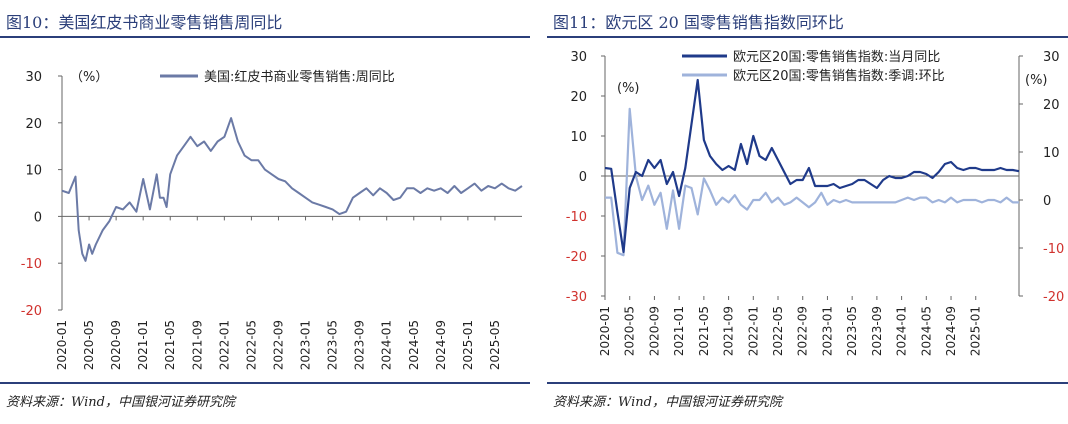 This screenshot has width=1068, height=424. Describe the element at coordinates (1051, 57) in the screenshot. I see `y-right-tick-label: 30` at that location.